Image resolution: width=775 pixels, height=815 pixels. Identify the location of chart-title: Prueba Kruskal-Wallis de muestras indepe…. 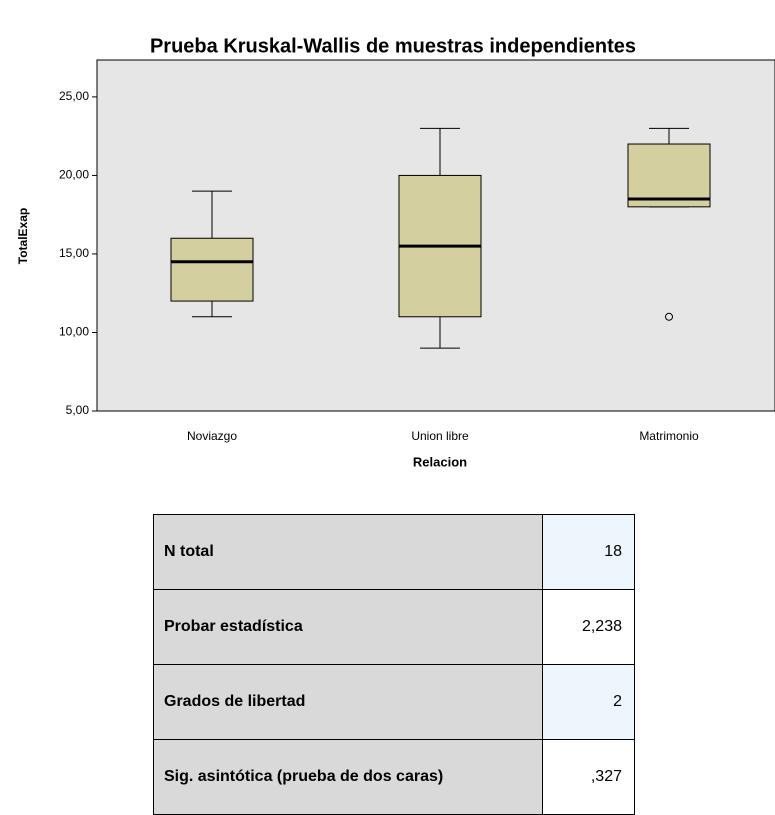
(393, 46).